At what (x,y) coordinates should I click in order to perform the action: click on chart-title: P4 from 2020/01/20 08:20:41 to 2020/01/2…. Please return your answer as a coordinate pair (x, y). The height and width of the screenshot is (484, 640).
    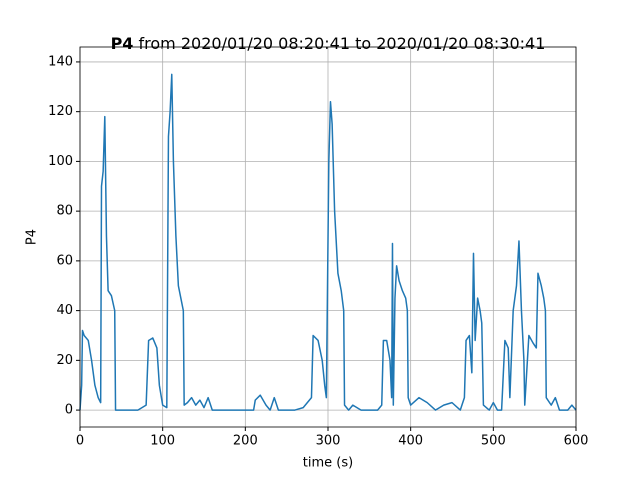
    Looking at the image, I should click on (328, 43).